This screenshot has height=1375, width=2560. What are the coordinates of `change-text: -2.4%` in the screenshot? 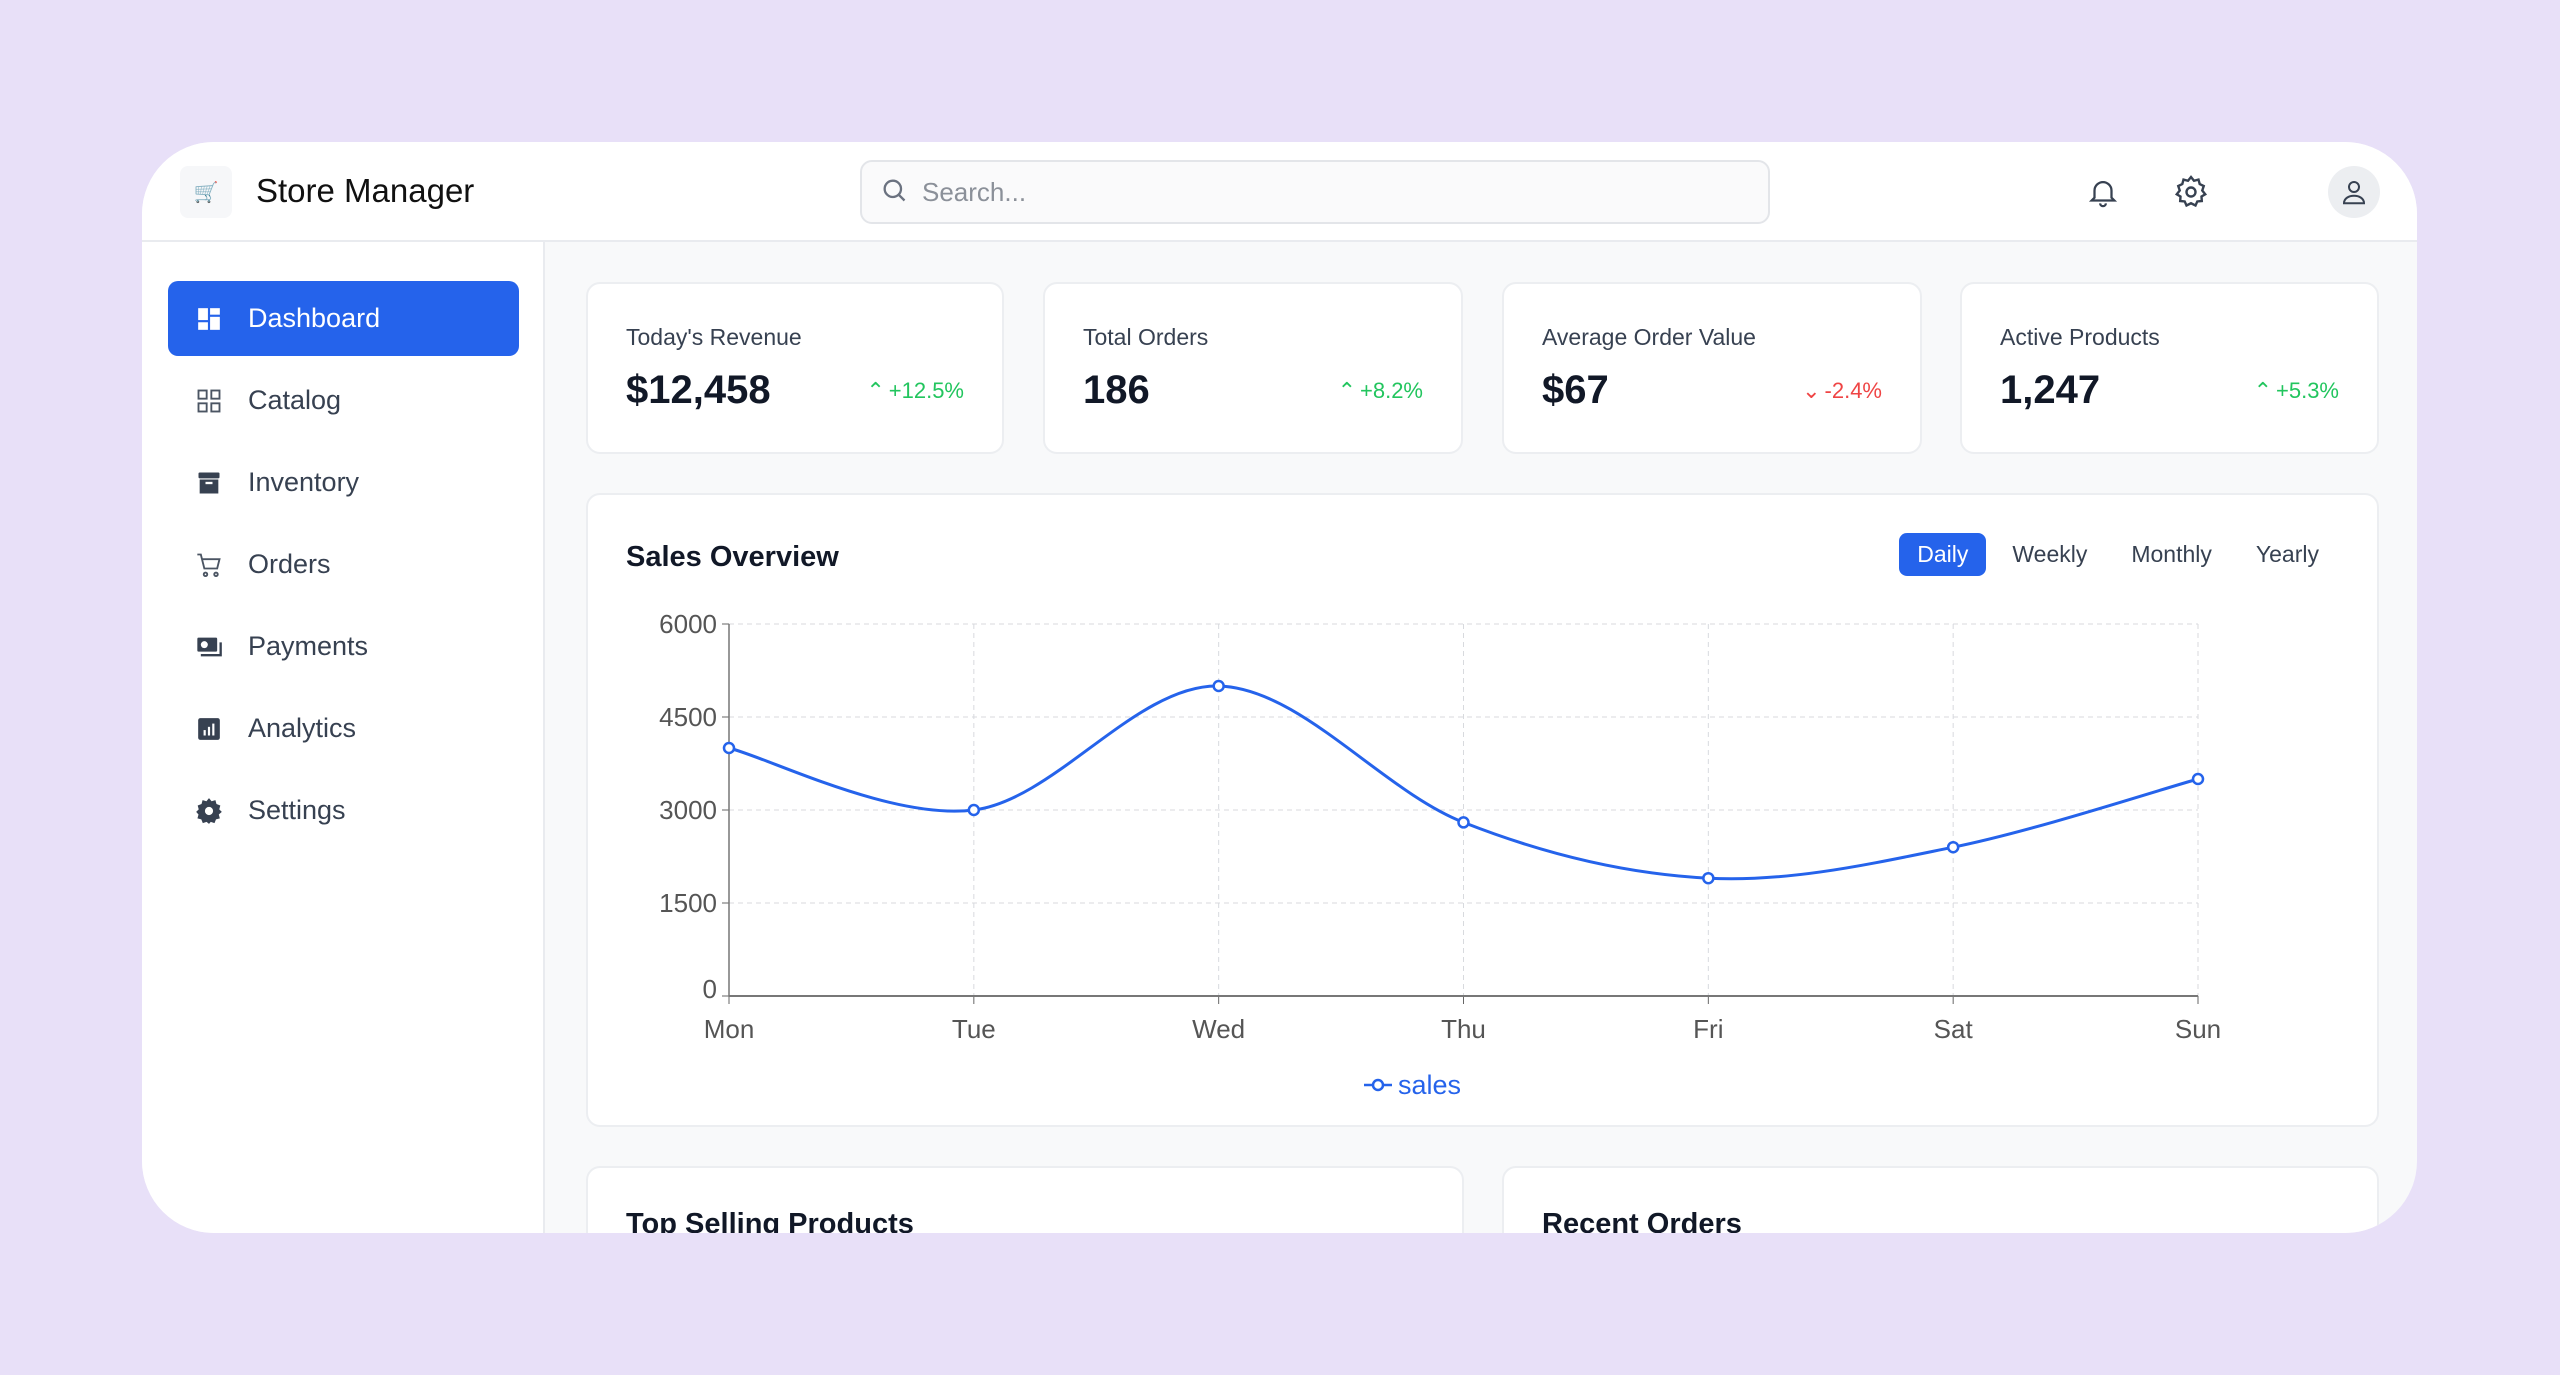 It's located at (1853, 390).